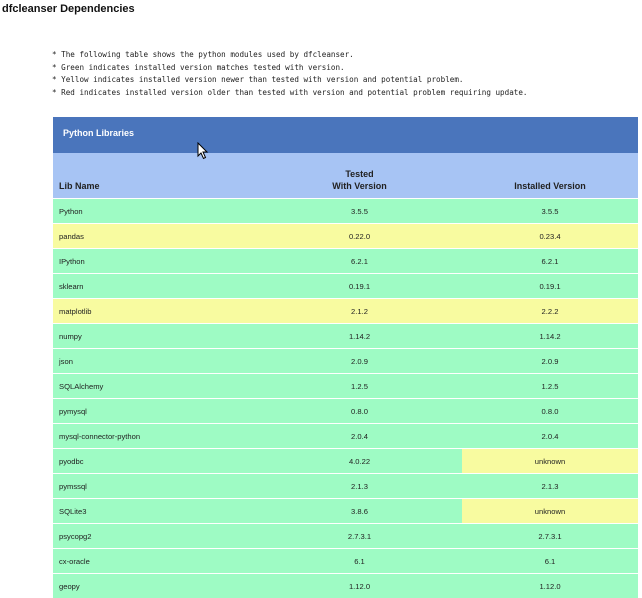 The height and width of the screenshot is (598, 642). Describe the element at coordinates (155, 361) in the screenshot. I see `lib-name-cell: json` at that location.